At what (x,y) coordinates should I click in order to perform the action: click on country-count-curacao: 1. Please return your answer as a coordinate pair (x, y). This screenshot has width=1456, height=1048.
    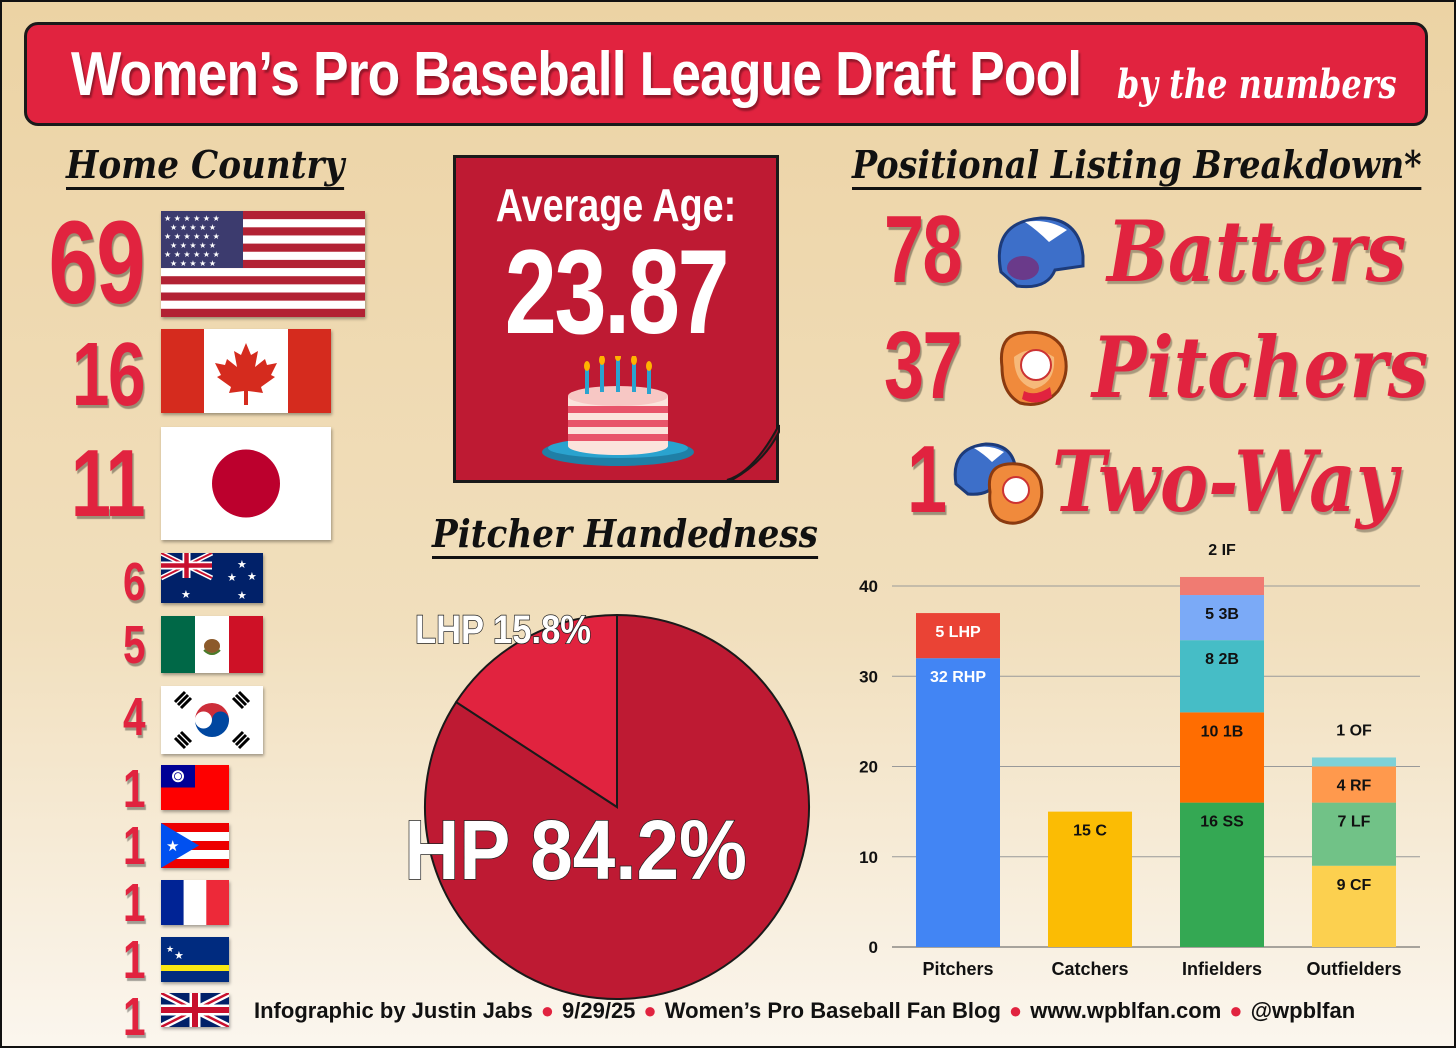
    Looking at the image, I should click on (134, 960).